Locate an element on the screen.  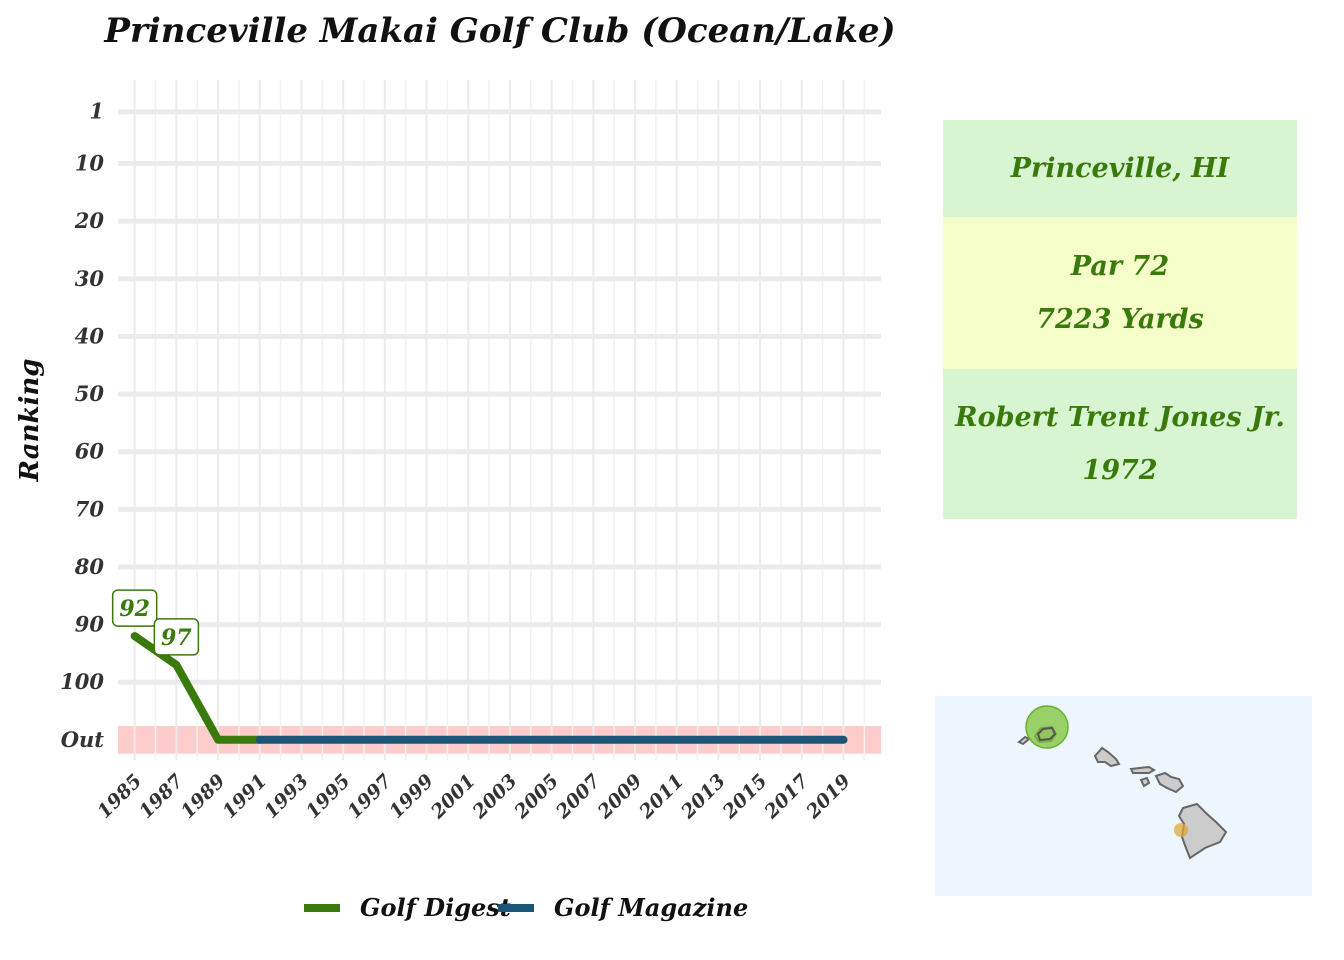
x-tick-label: 2009 is located at coordinates (620, 797).